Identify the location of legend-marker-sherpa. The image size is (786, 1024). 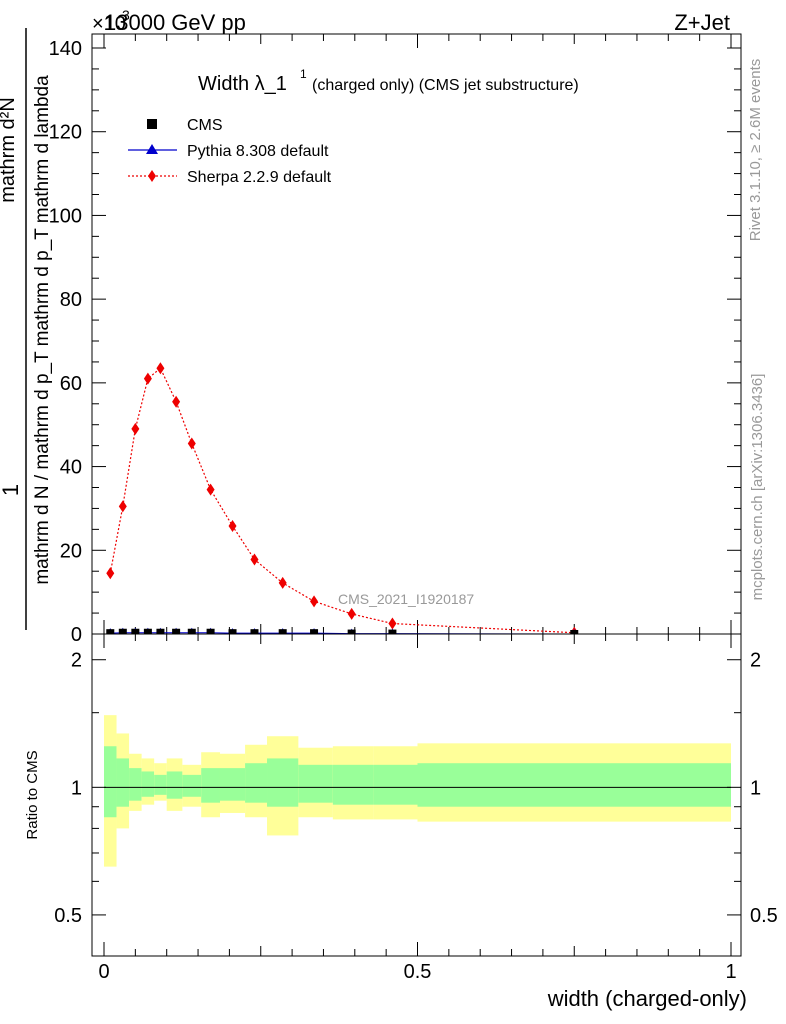
(152, 176).